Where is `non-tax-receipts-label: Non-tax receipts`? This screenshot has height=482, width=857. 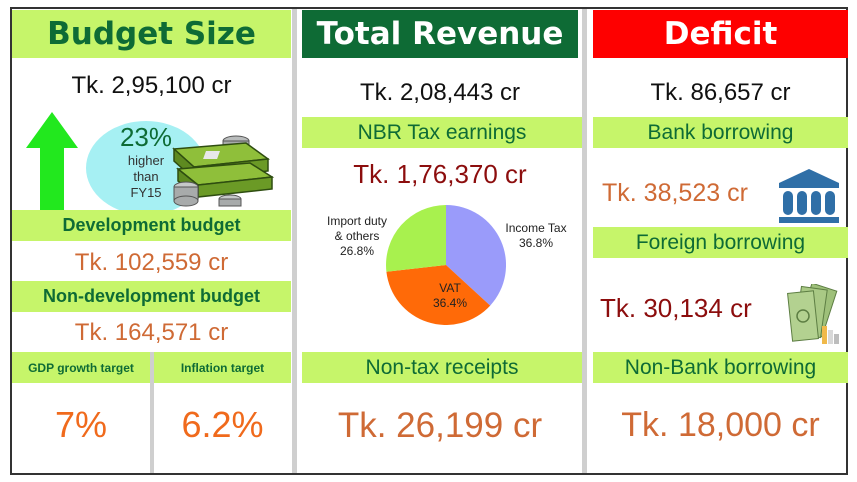 non-tax-receipts-label: Non-tax receipts is located at coordinates (442, 367).